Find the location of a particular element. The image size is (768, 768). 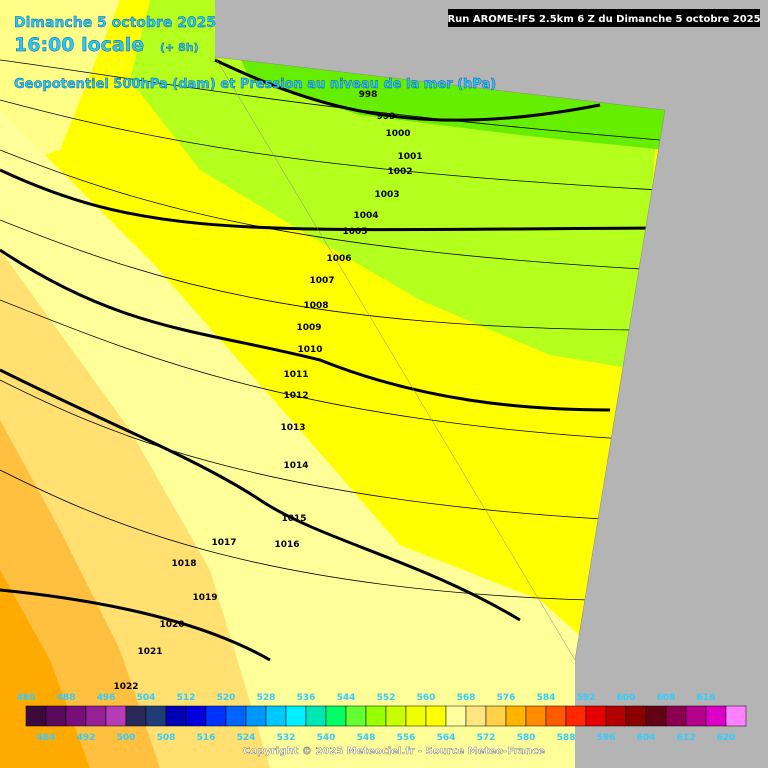

colorbar-label: 484 is located at coordinates (46, 738).